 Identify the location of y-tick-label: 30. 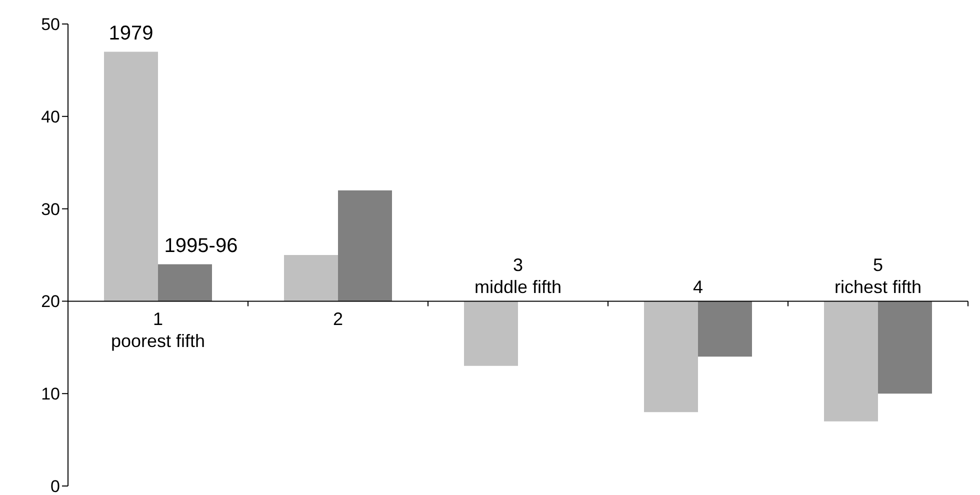
(50, 209).